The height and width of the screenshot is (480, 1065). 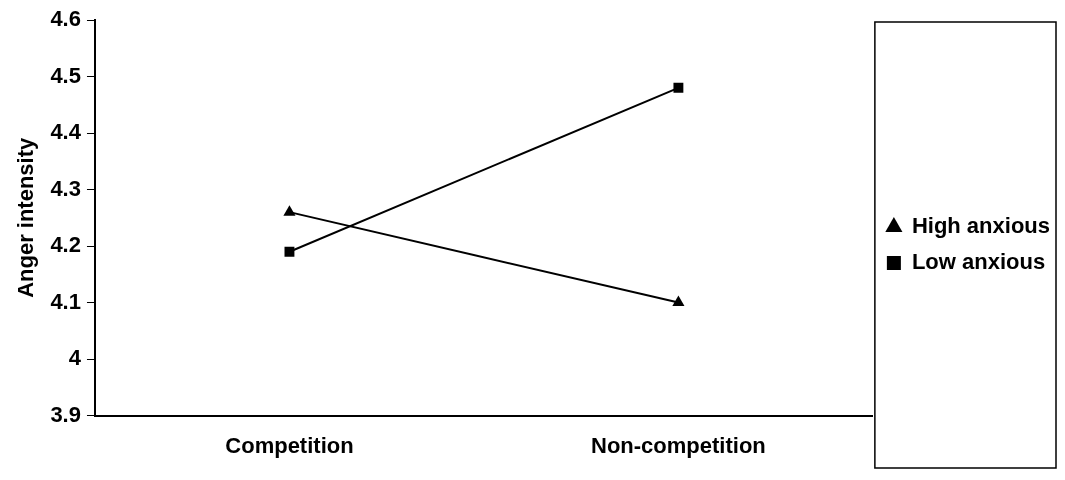 What do you see at coordinates (65, 75) in the screenshot?
I see `y-tick-label: 4.5` at bounding box center [65, 75].